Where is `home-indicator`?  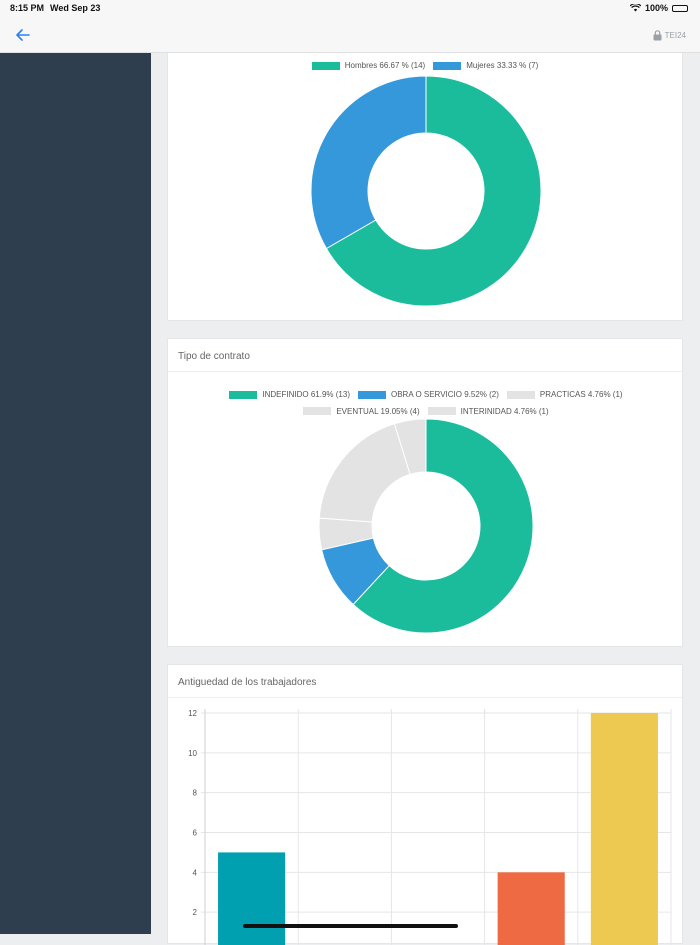 home-indicator is located at coordinates (350, 926).